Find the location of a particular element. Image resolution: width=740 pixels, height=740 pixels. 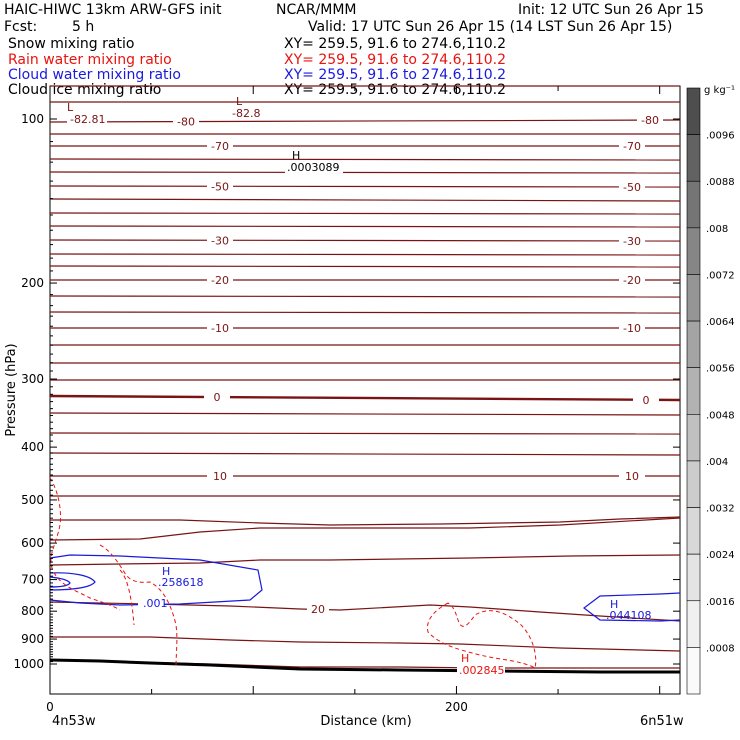

y-tick-label: 1000 is located at coordinates (28, 664).